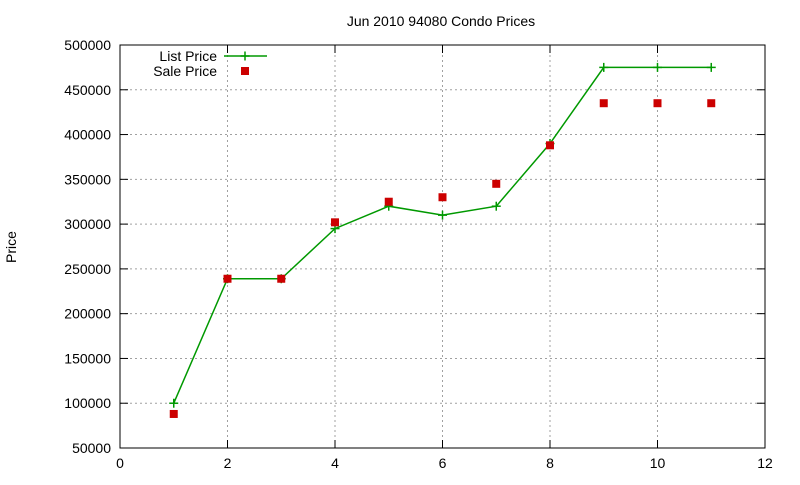 Image resolution: width=800 pixels, height=485 pixels. Describe the element at coordinates (87, 45) in the screenshot. I see `y-tick-label: 500000` at that location.